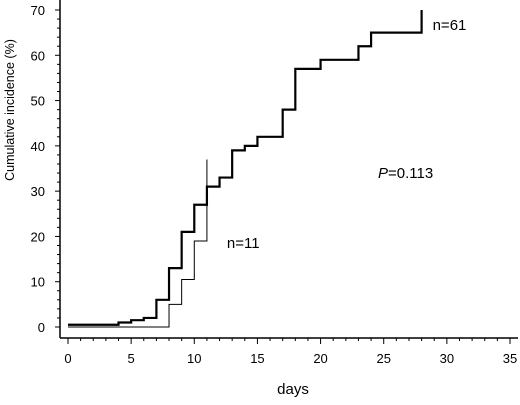 Image resolution: width=520 pixels, height=405 pixels. Describe the element at coordinates (257, 358) in the screenshot. I see `x-tick-label: 15` at that location.